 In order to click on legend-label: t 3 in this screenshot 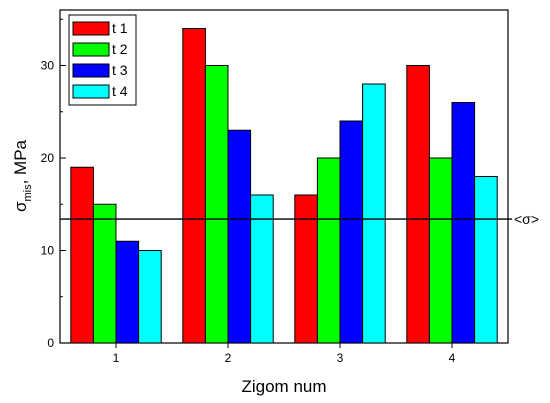, I will do `click(120, 70)`.